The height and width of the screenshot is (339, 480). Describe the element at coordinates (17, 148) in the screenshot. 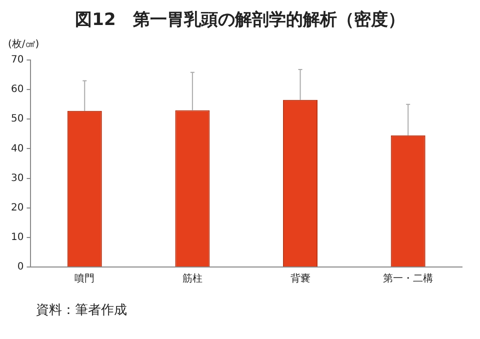

I see `y-tick-label: 40` at that location.